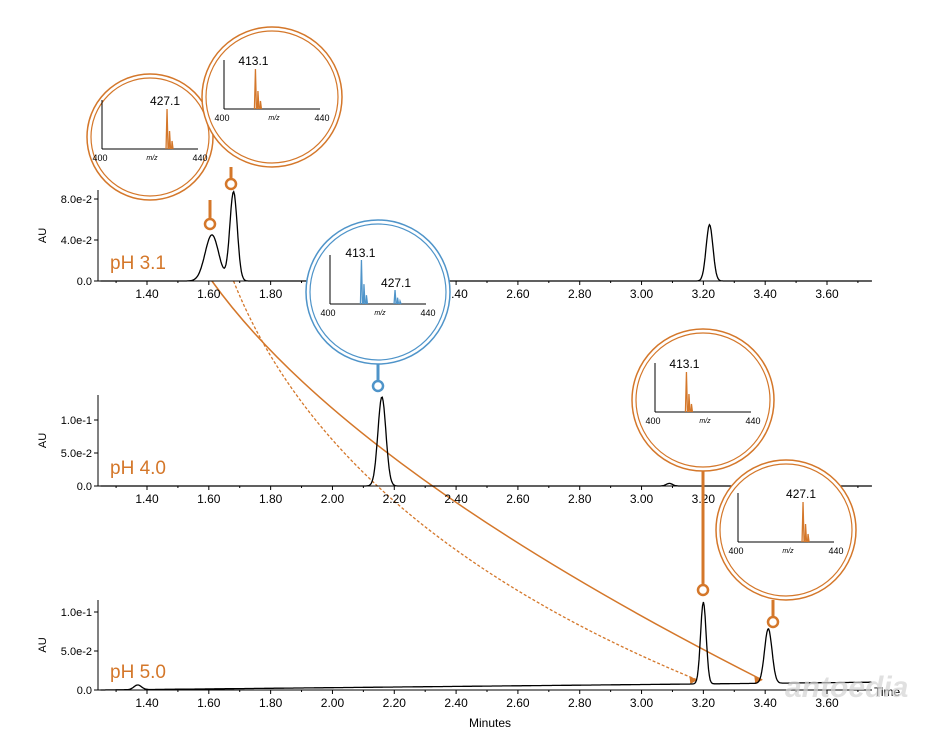  Describe the element at coordinates (138, 672) in the screenshot. I see `panel-label: pH 5.0` at that location.